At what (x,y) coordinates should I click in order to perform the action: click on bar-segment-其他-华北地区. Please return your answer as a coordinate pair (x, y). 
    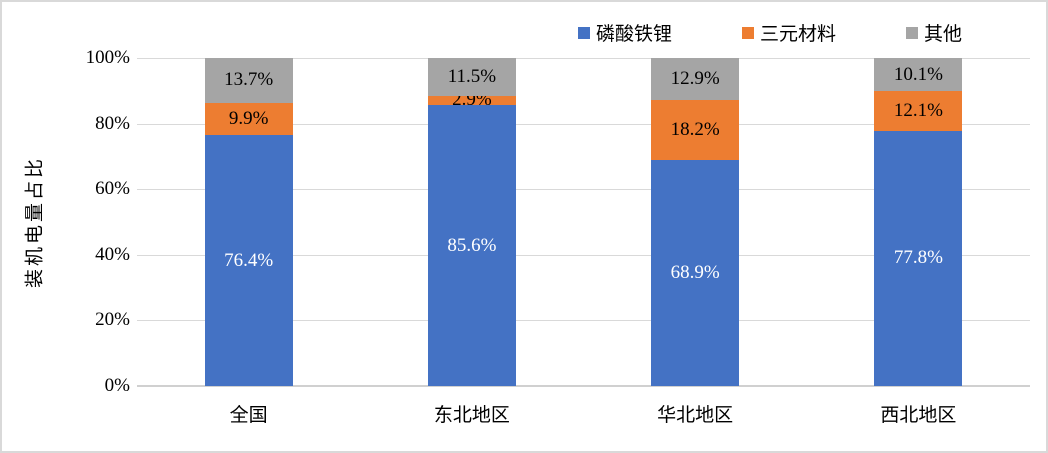
    Looking at the image, I should click on (695, 79).